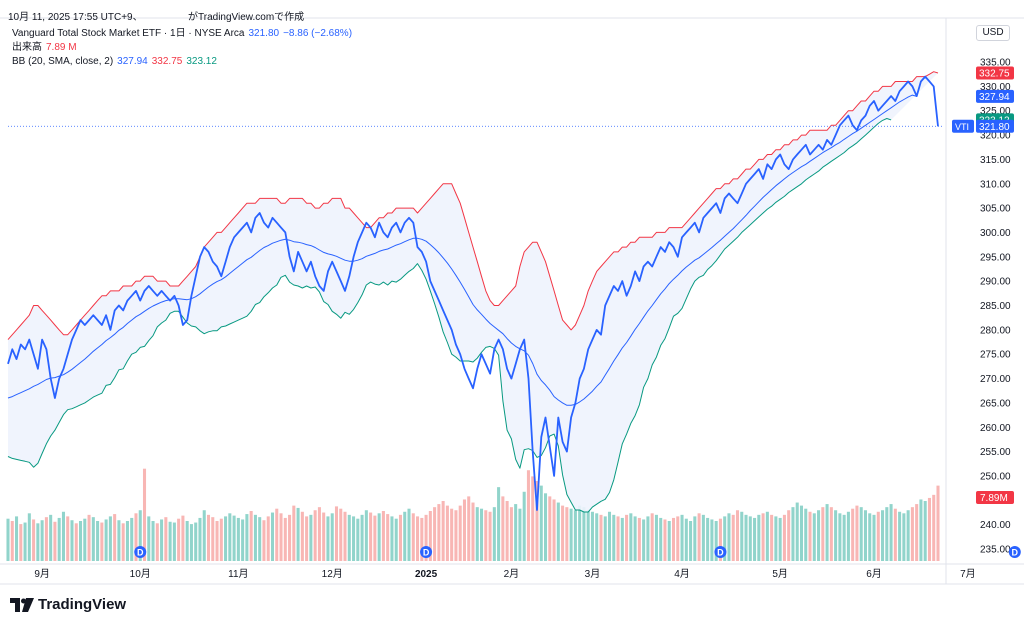  I want to click on x-tick-label: 5月, so click(780, 574).